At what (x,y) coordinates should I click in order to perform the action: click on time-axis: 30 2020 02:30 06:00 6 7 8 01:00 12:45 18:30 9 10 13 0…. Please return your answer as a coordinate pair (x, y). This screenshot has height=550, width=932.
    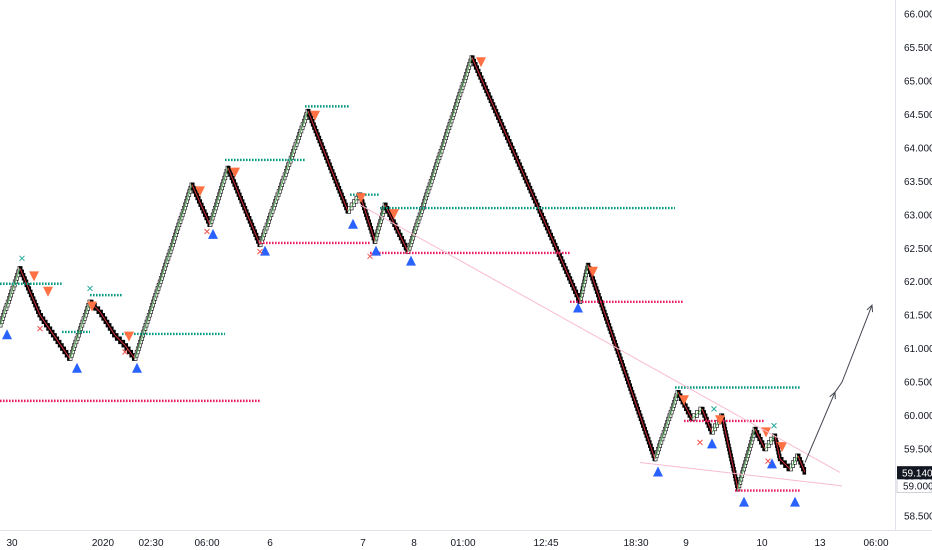
    Looking at the image, I should click on (447, 543).